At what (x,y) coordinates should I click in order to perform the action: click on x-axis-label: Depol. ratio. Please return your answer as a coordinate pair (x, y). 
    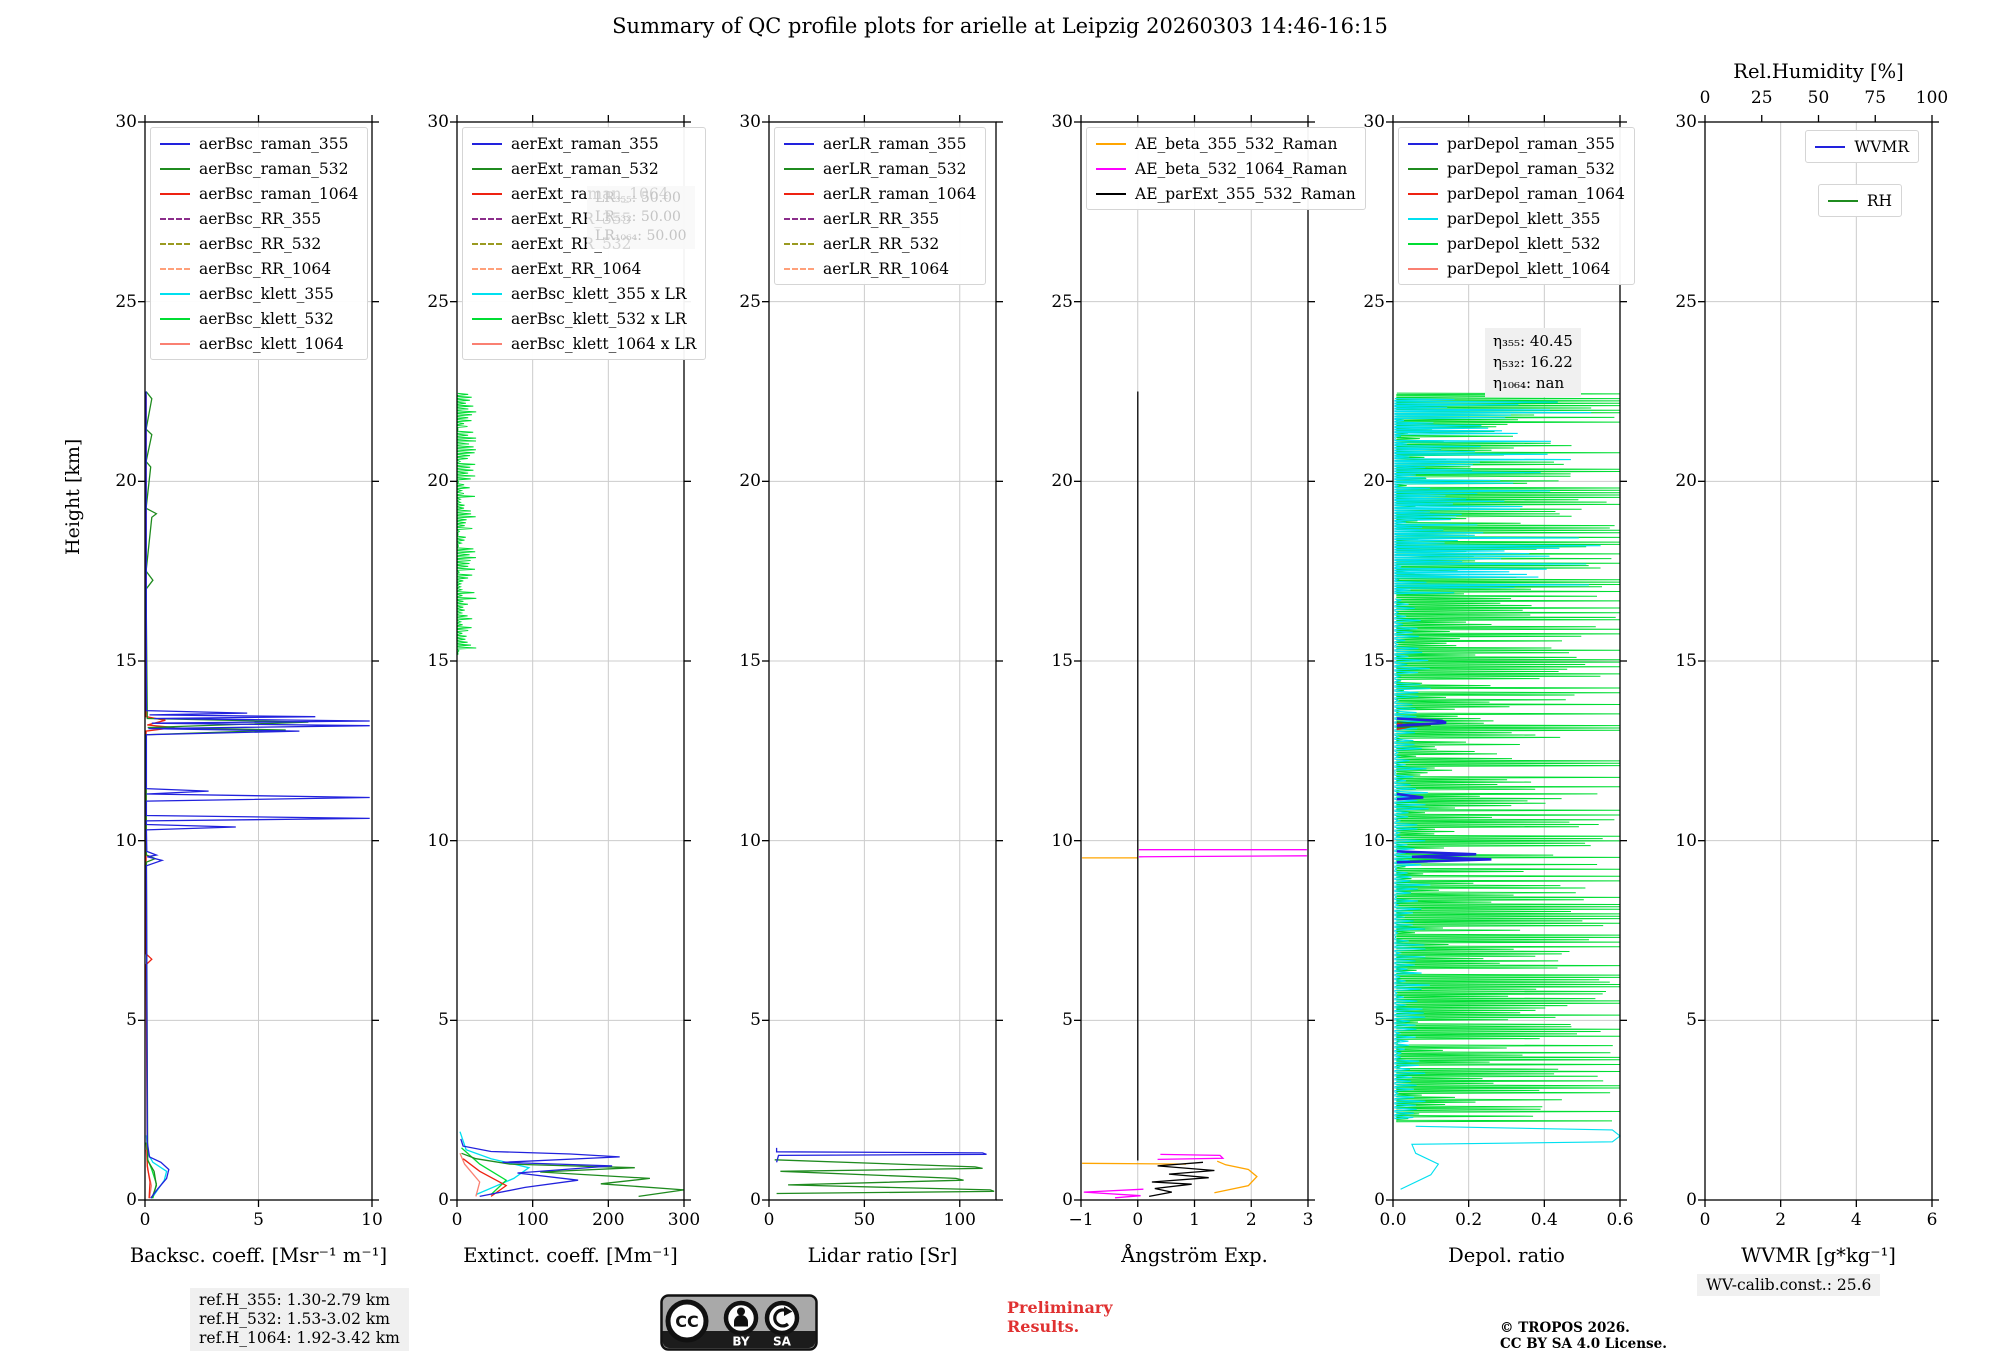
    Looking at the image, I should click on (1506, 1255).